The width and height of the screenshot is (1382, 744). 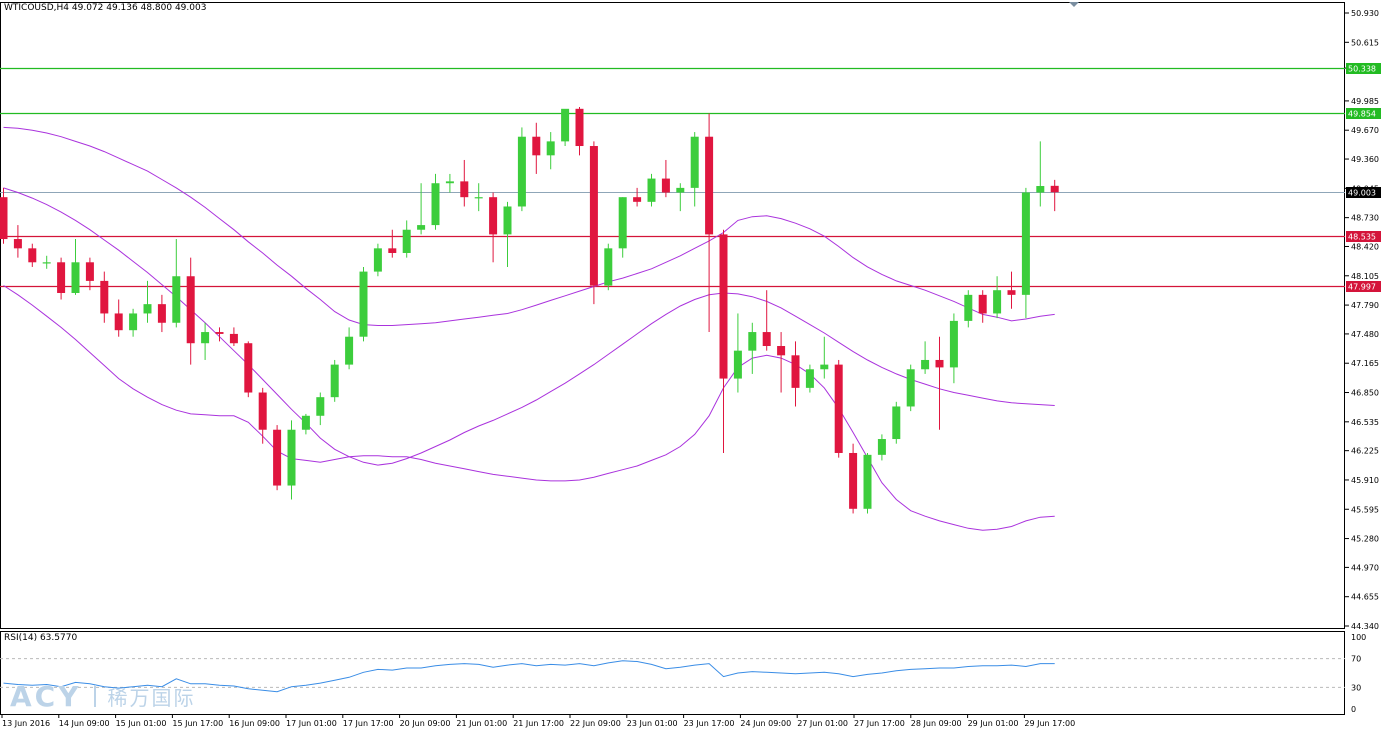 I want to click on current-price-tag-bg, so click(x=1363, y=192).